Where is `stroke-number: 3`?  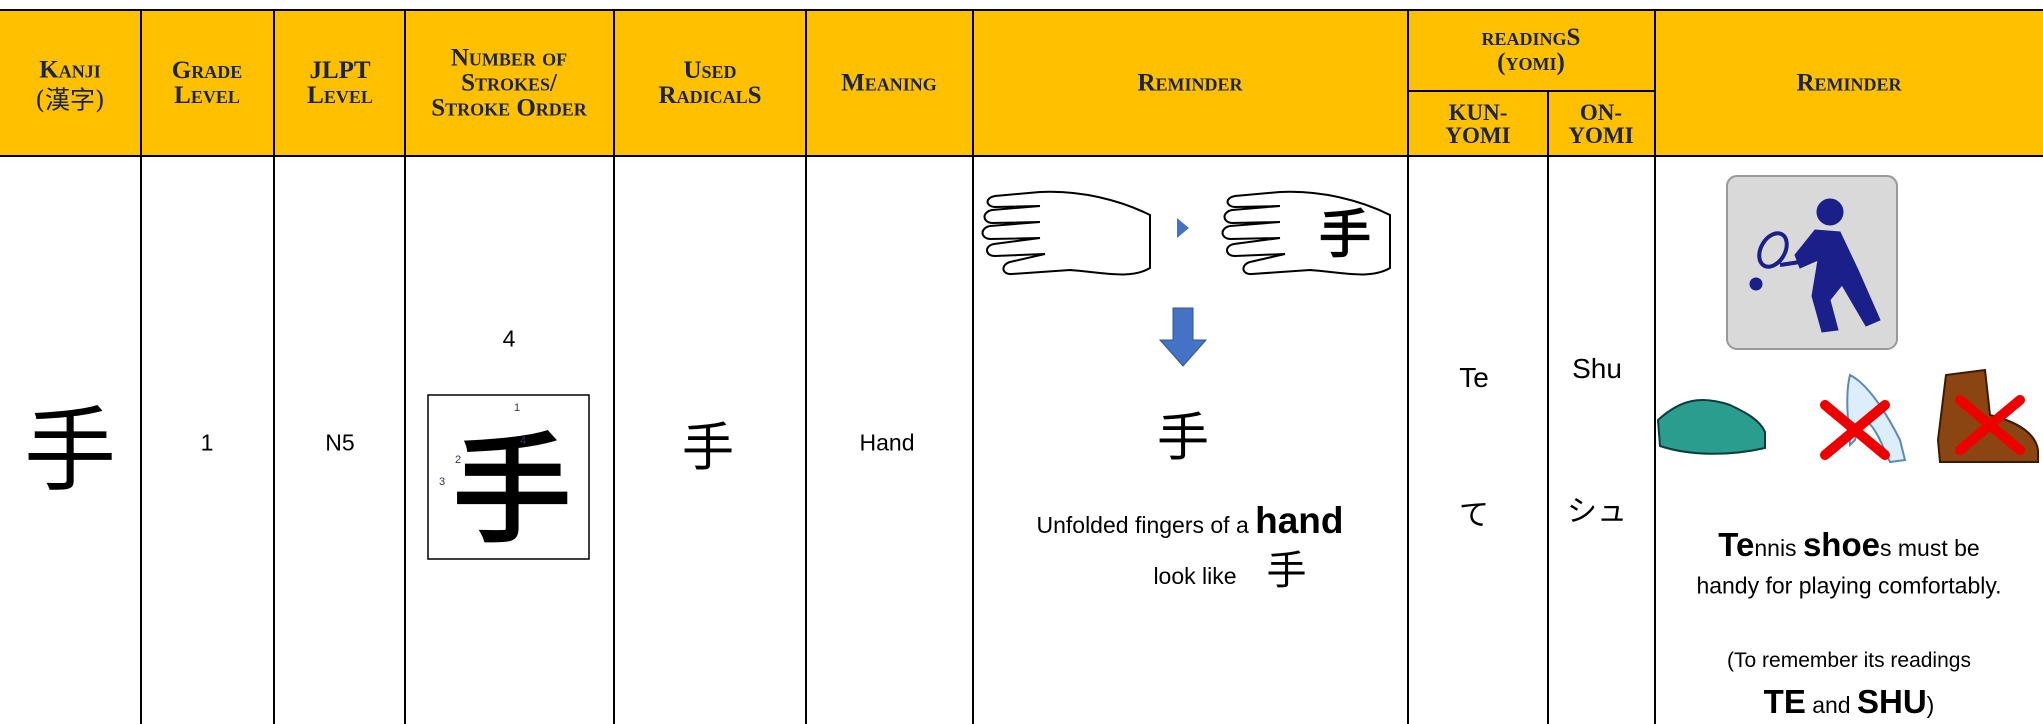 stroke-number: 3 is located at coordinates (442, 482).